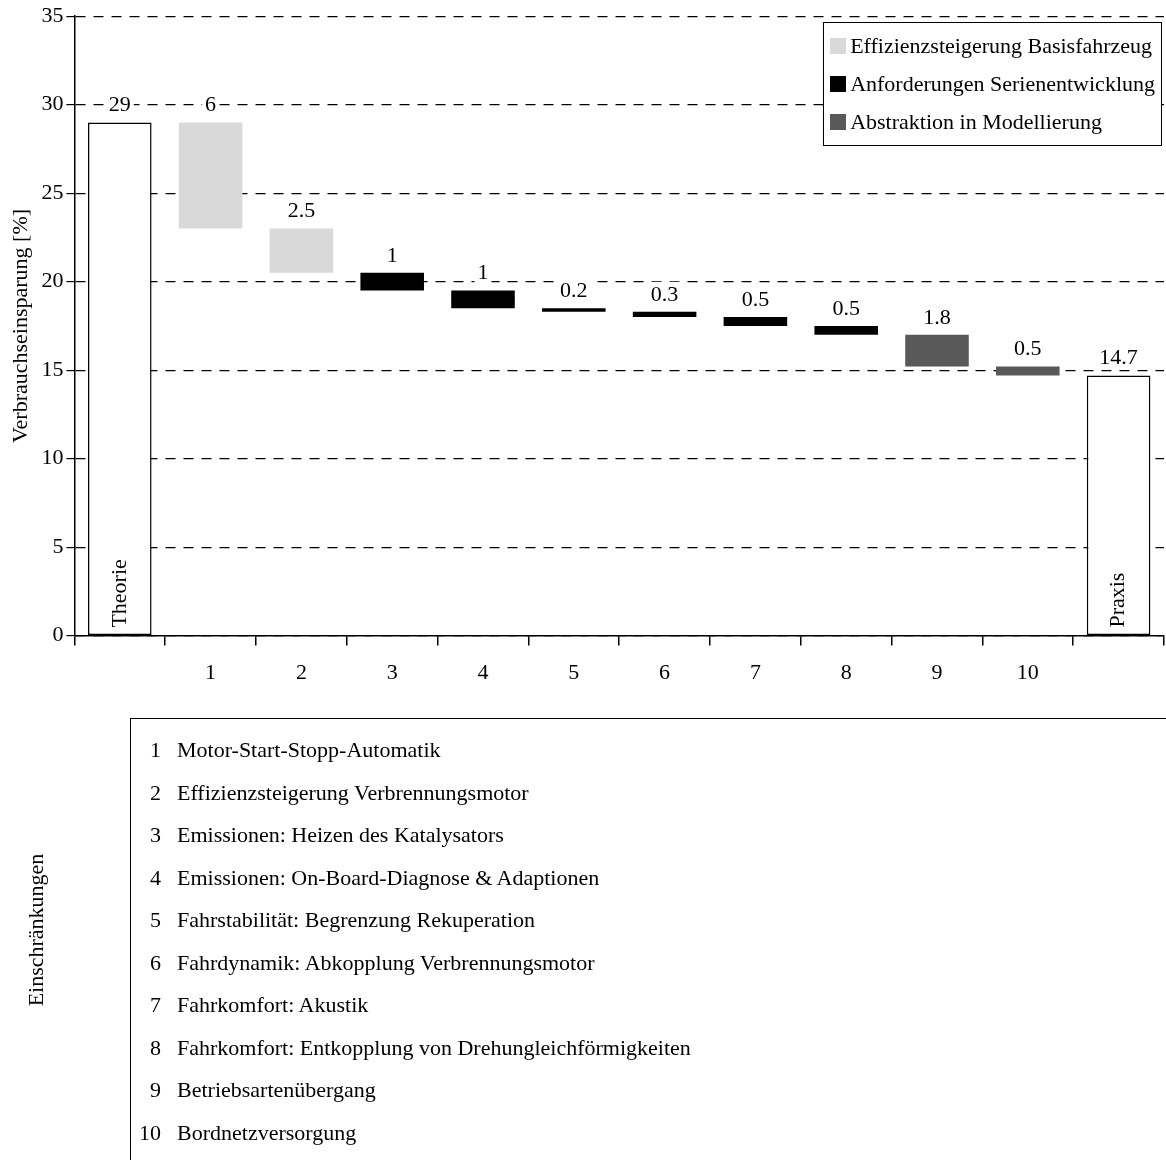 This screenshot has height=1160, width=1166. What do you see at coordinates (937, 316) in the screenshot?
I see `data-label: 1.8` at bounding box center [937, 316].